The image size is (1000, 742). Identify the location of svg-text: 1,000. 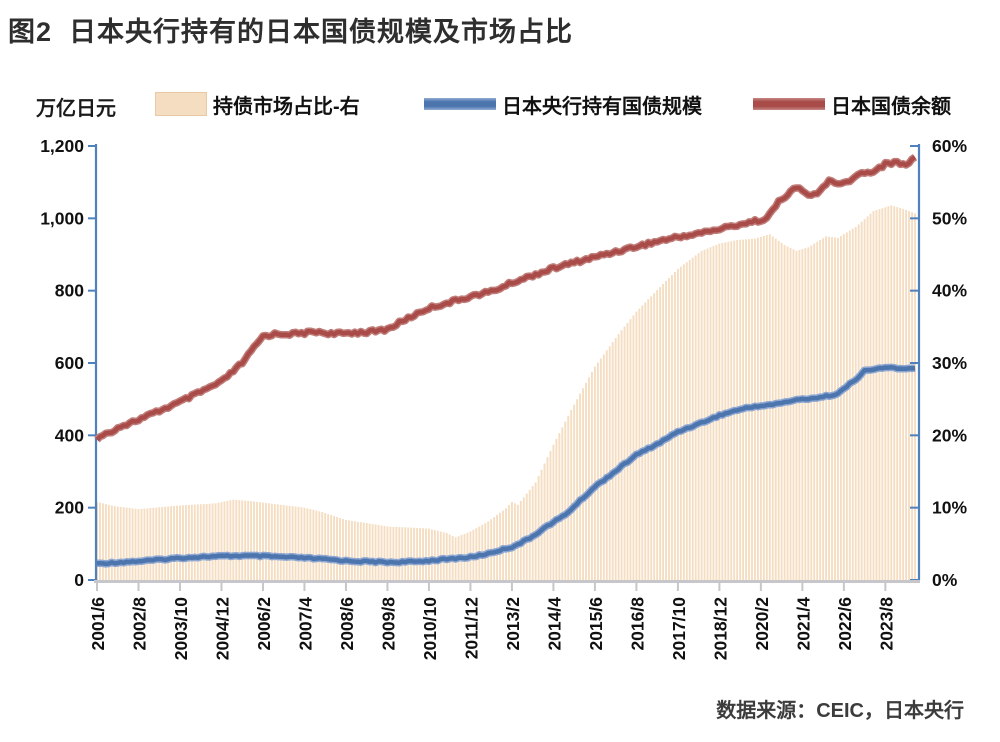
(62, 218).